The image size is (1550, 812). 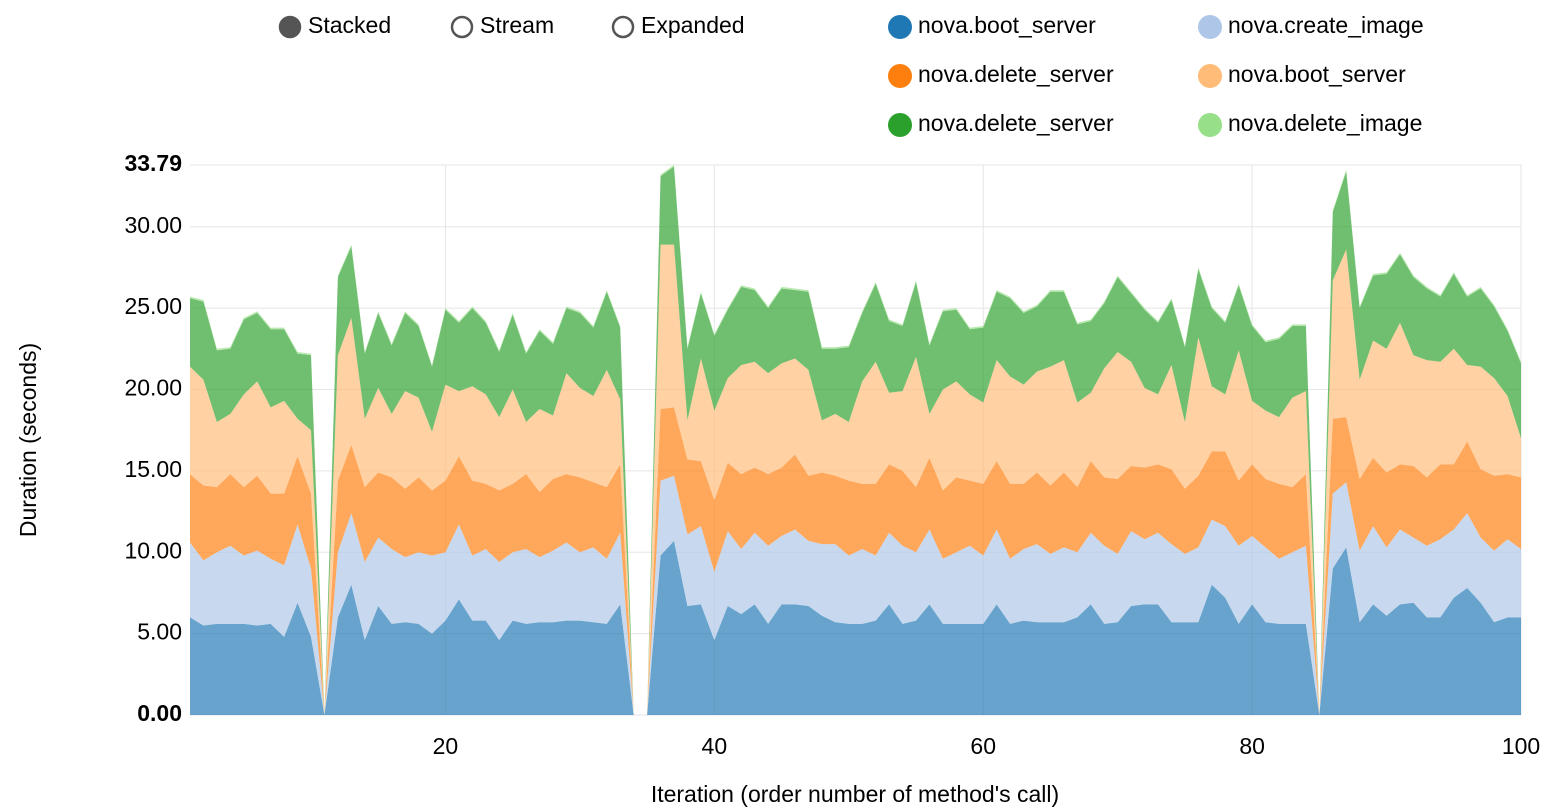 What do you see at coordinates (1252, 746) in the screenshot?
I see `x-tick-label: 80` at bounding box center [1252, 746].